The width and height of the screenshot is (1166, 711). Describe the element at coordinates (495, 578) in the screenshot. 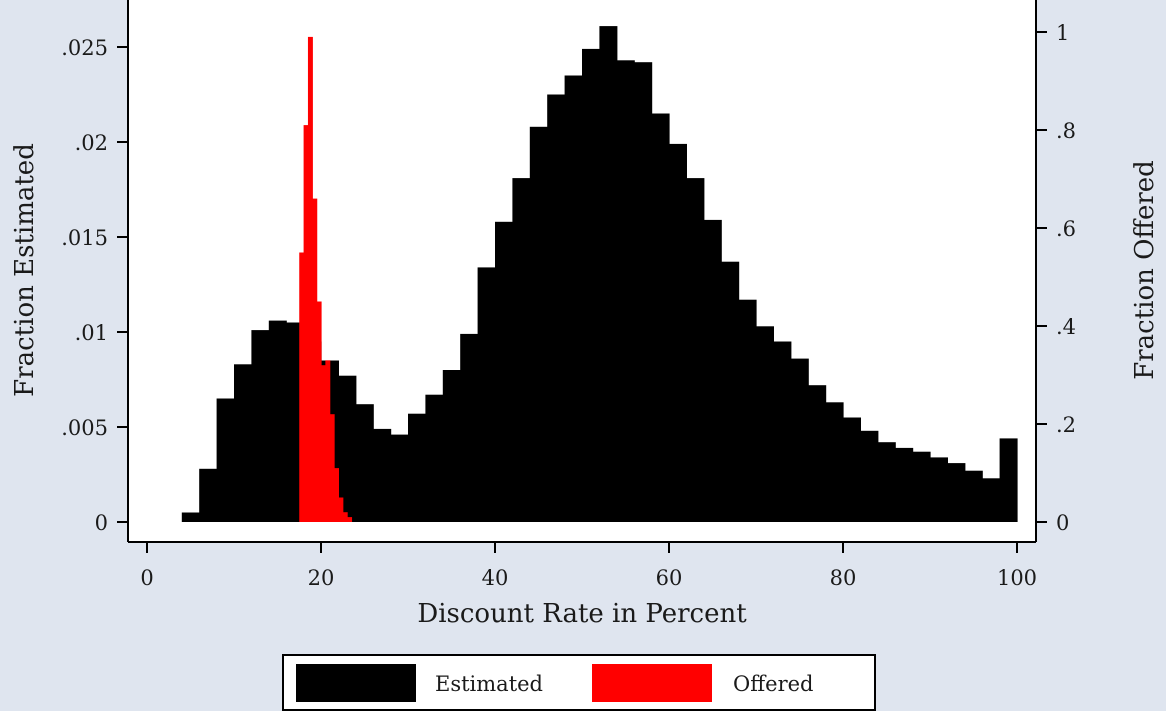

I see `x-tick-label: 40` at that location.